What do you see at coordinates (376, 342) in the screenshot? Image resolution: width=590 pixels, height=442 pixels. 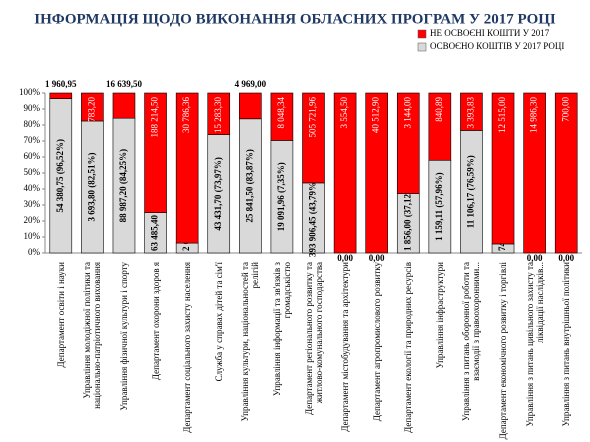 I see `x-tick-label: Департамент агропромислового розвитку` at bounding box center [376, 342].